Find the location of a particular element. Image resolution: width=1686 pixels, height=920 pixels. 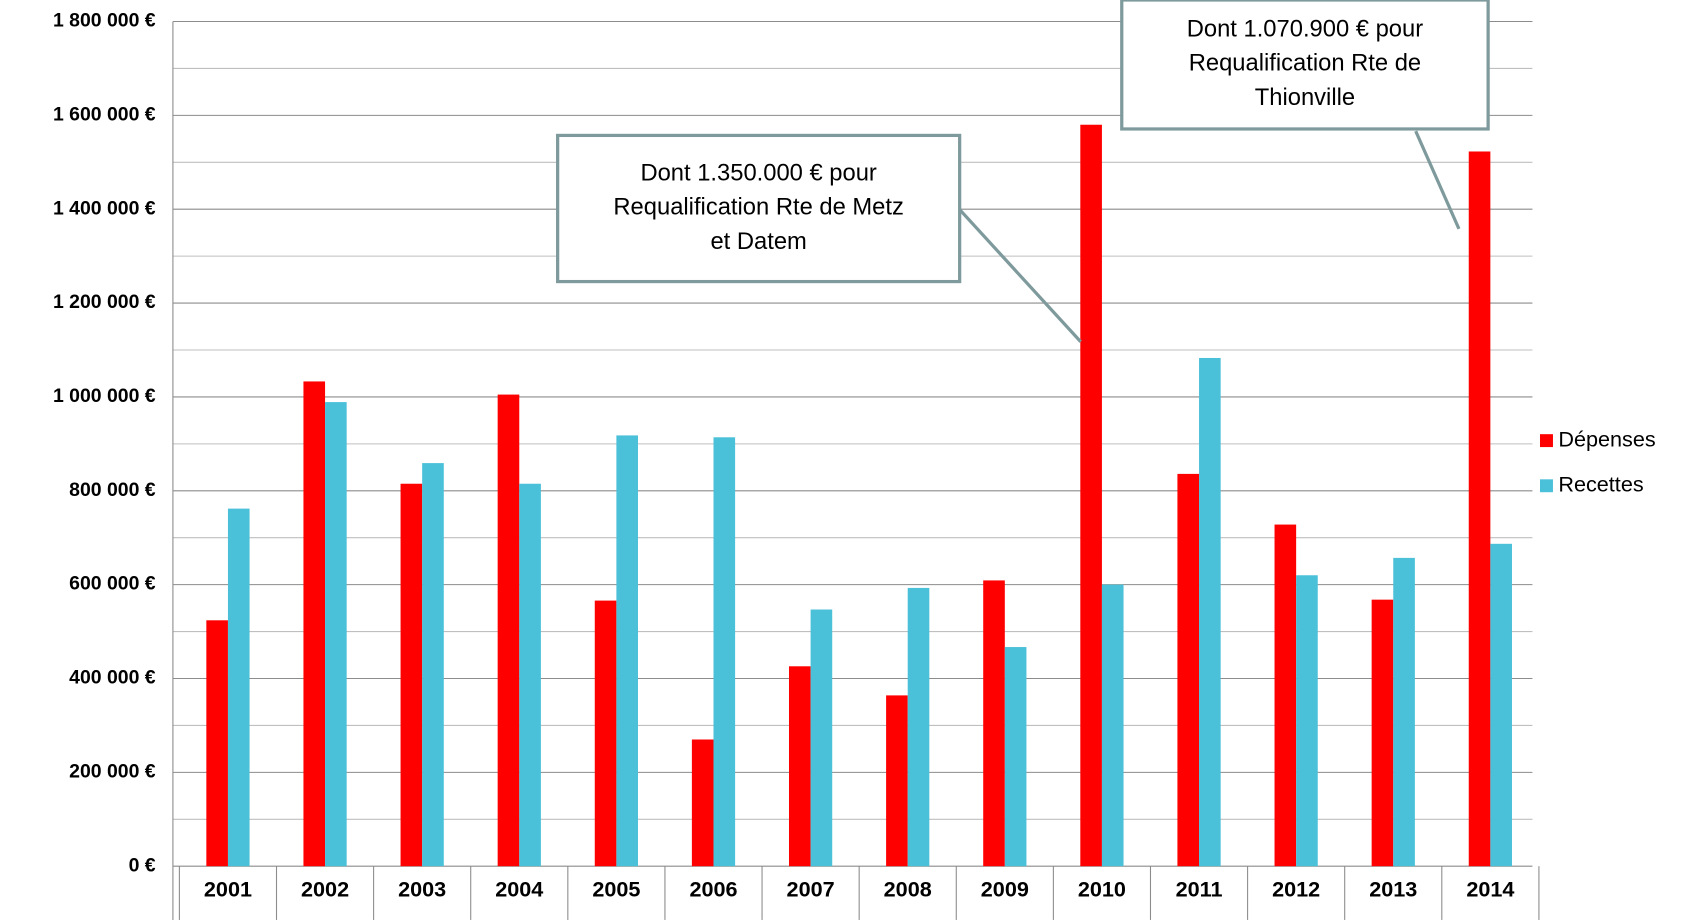

legend-label: Dépenses is located at coordinates (1606, 438).